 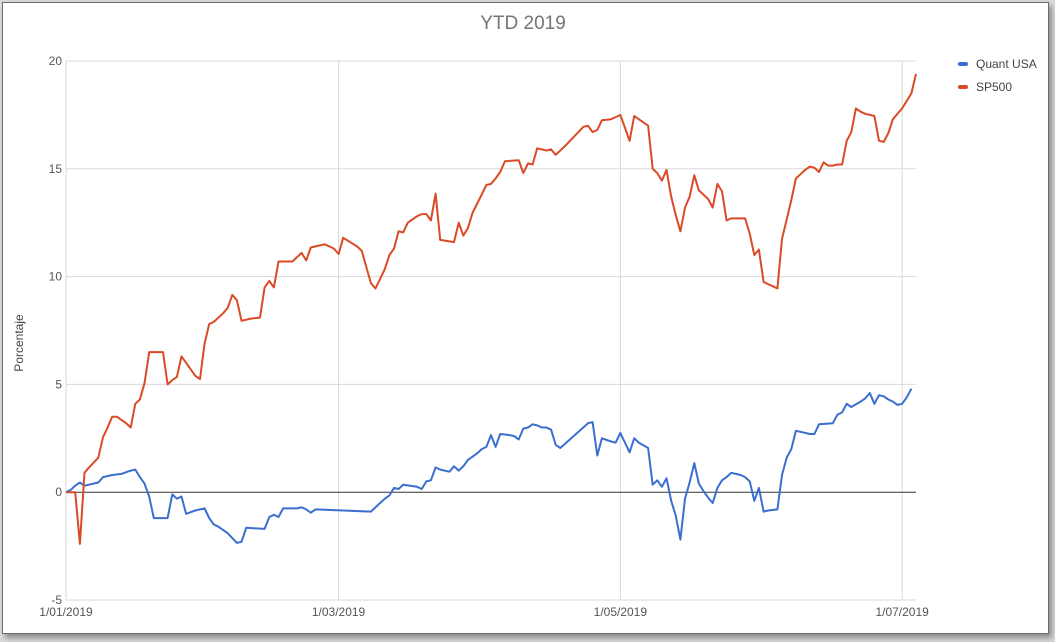 I want to click on y-tick-label: 5, so click(x=58, y=384).